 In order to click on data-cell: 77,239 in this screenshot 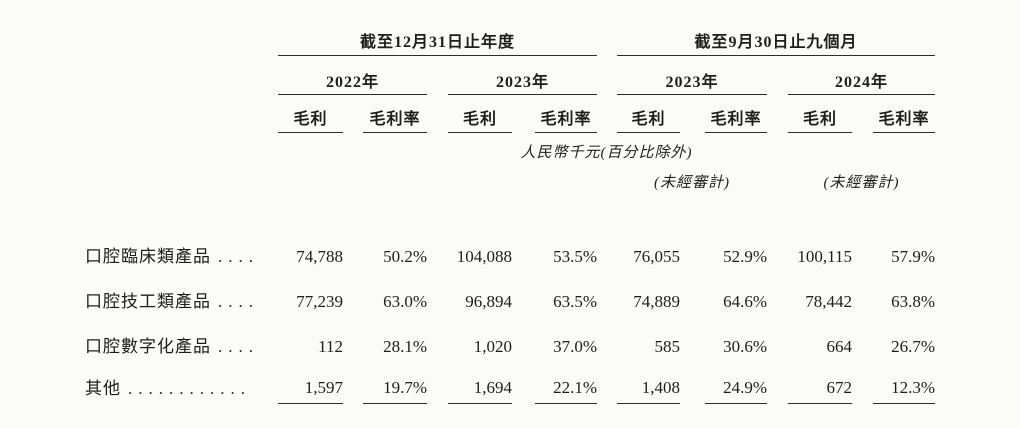, I will do `click(319, 301)`.